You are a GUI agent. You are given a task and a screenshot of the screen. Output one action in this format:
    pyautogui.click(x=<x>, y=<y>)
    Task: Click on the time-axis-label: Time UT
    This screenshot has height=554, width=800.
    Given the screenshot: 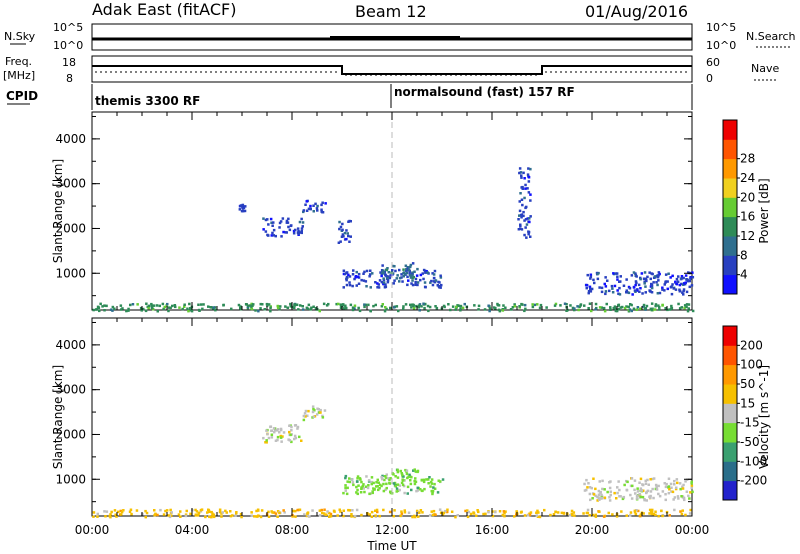 What is the action you would take?
    pyautogui.click(x=391, y=546)
    